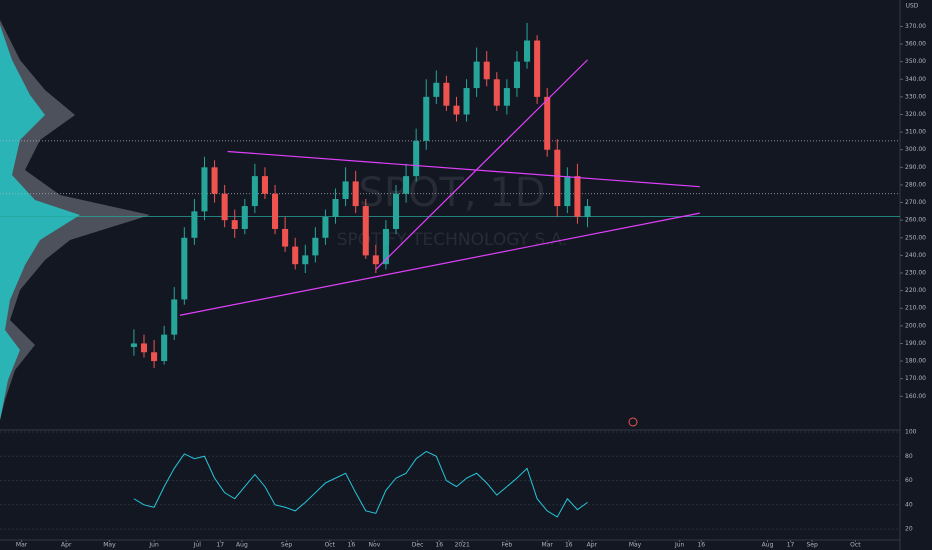  I want to click on indicator-tick-label: 60, so click(909, 480).